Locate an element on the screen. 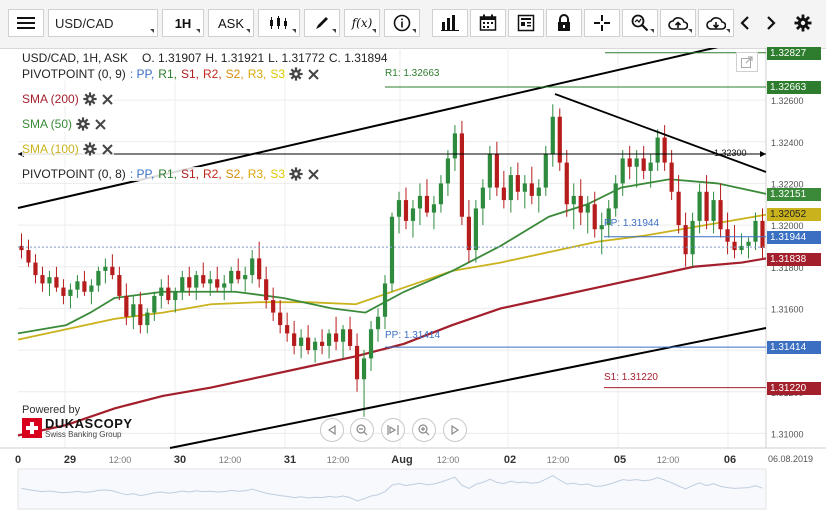 The image size is (826, 511). download-button is located at coordinates (716, 23).